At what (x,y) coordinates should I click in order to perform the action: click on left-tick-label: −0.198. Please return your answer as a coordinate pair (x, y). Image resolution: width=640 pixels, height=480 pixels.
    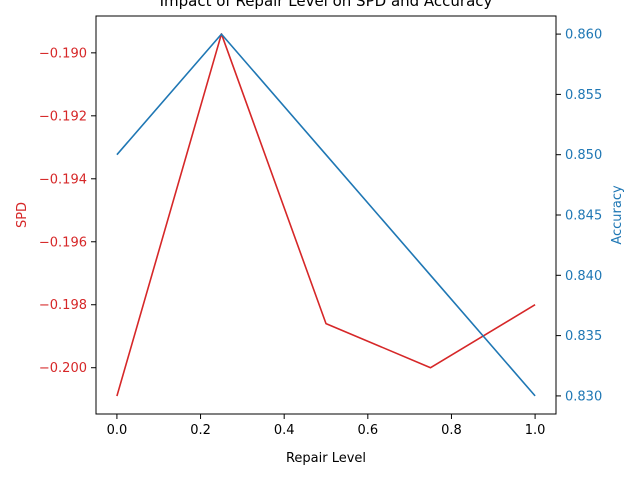
    Looking at the image, I should click on (63, 305).